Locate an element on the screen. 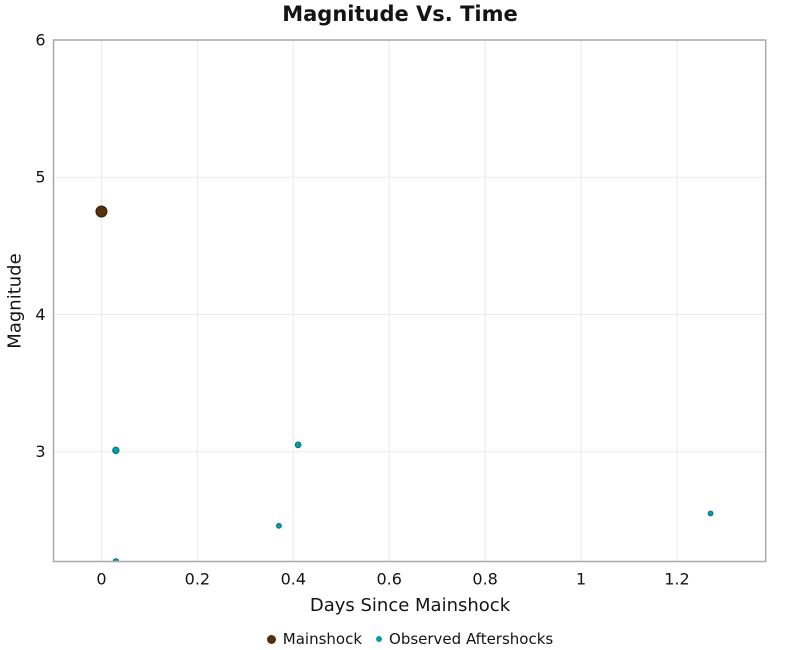  x-tick-label: 0.4 is located at coordinates (293, 579).